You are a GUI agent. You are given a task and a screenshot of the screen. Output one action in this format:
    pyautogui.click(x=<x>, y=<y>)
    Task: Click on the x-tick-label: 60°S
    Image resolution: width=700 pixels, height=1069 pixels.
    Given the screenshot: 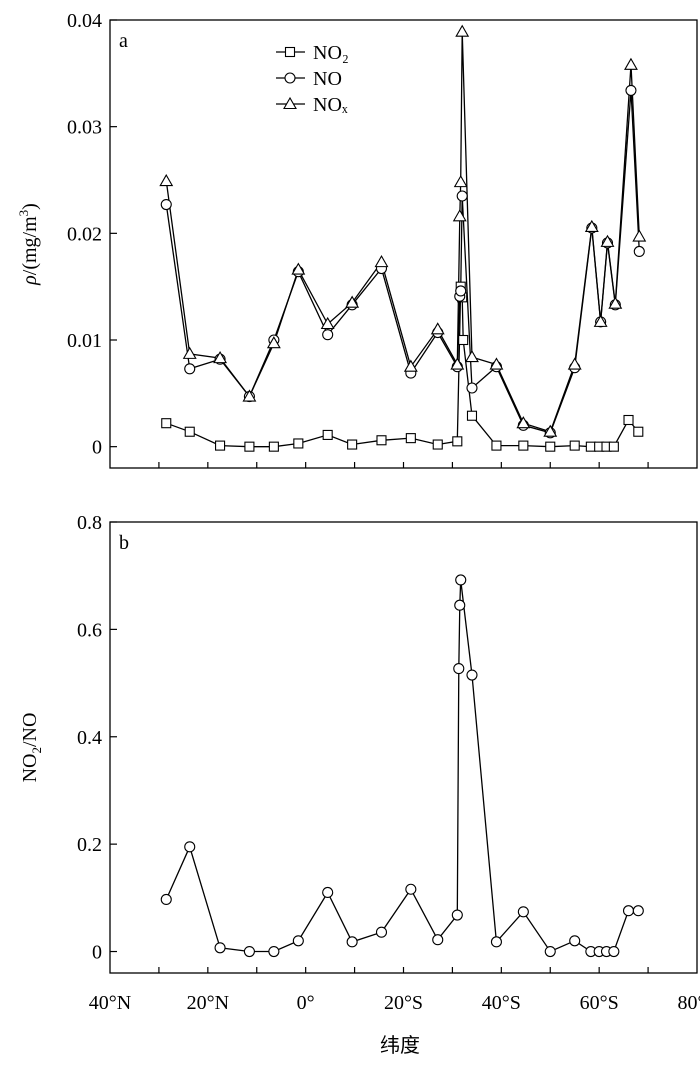 What is the action you would take?
    pyautogui.click(x=599, y=1003)
    